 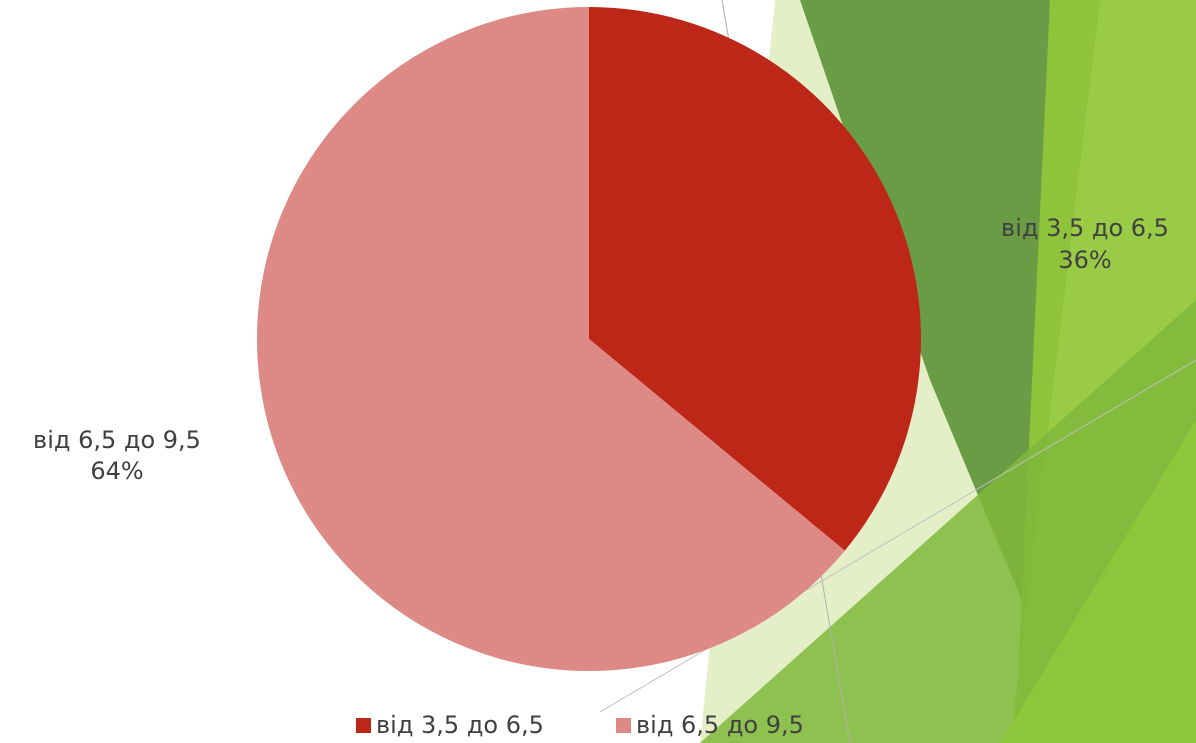 What do you see at coordinates (720, 725) in the screenshot?
I see `legend-label: від 6,5 до 9,5` at bounding box center [720, 725].